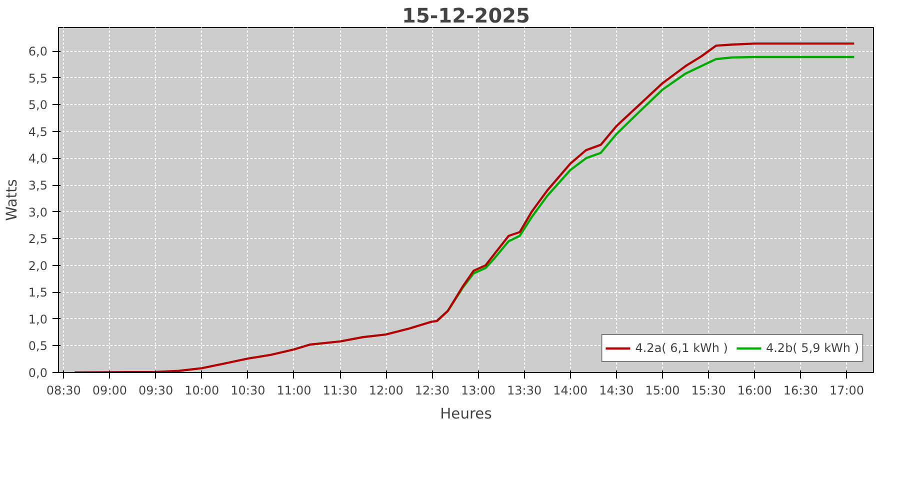 The height and width of the screenshot is (500, 900). What do you see at coordinates (812, 348) in the screenshot?
I see `legend-label: 4.2b( 5,9 kWh )` at bounding box center [812, 348].